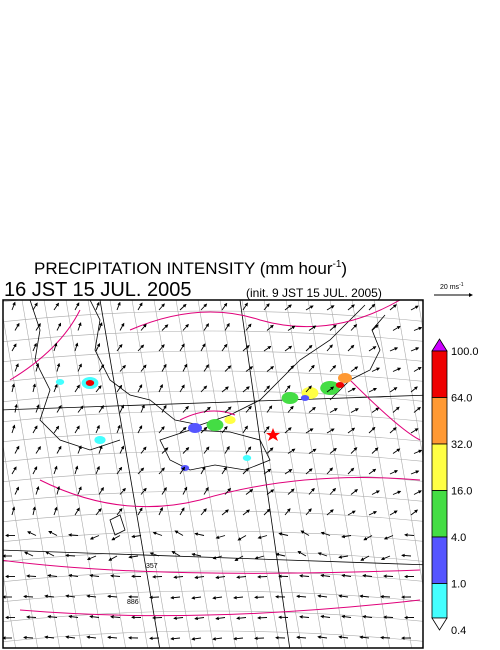  What do you see at coordinates (461, 492) in the screenshot?
I see `colorbar-label: 16.0` at bounding box center [461, 492].